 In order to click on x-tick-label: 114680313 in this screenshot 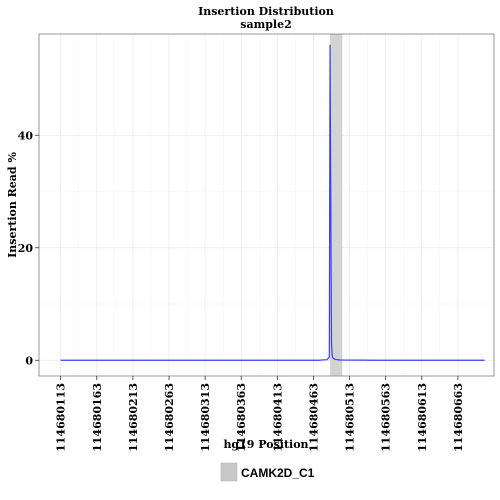, I will do `click(205, 417)`.